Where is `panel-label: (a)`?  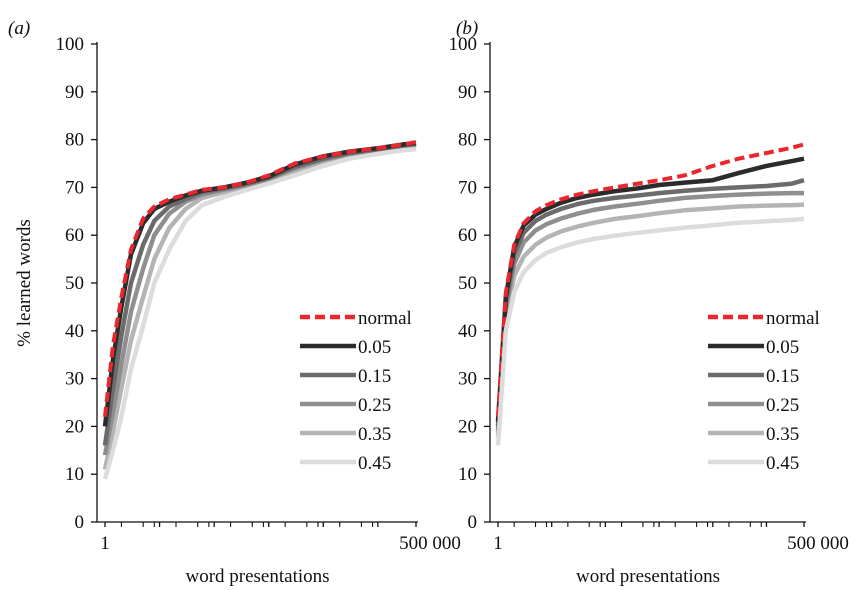
panel-label: (a) is located at coordinates (19, 28).